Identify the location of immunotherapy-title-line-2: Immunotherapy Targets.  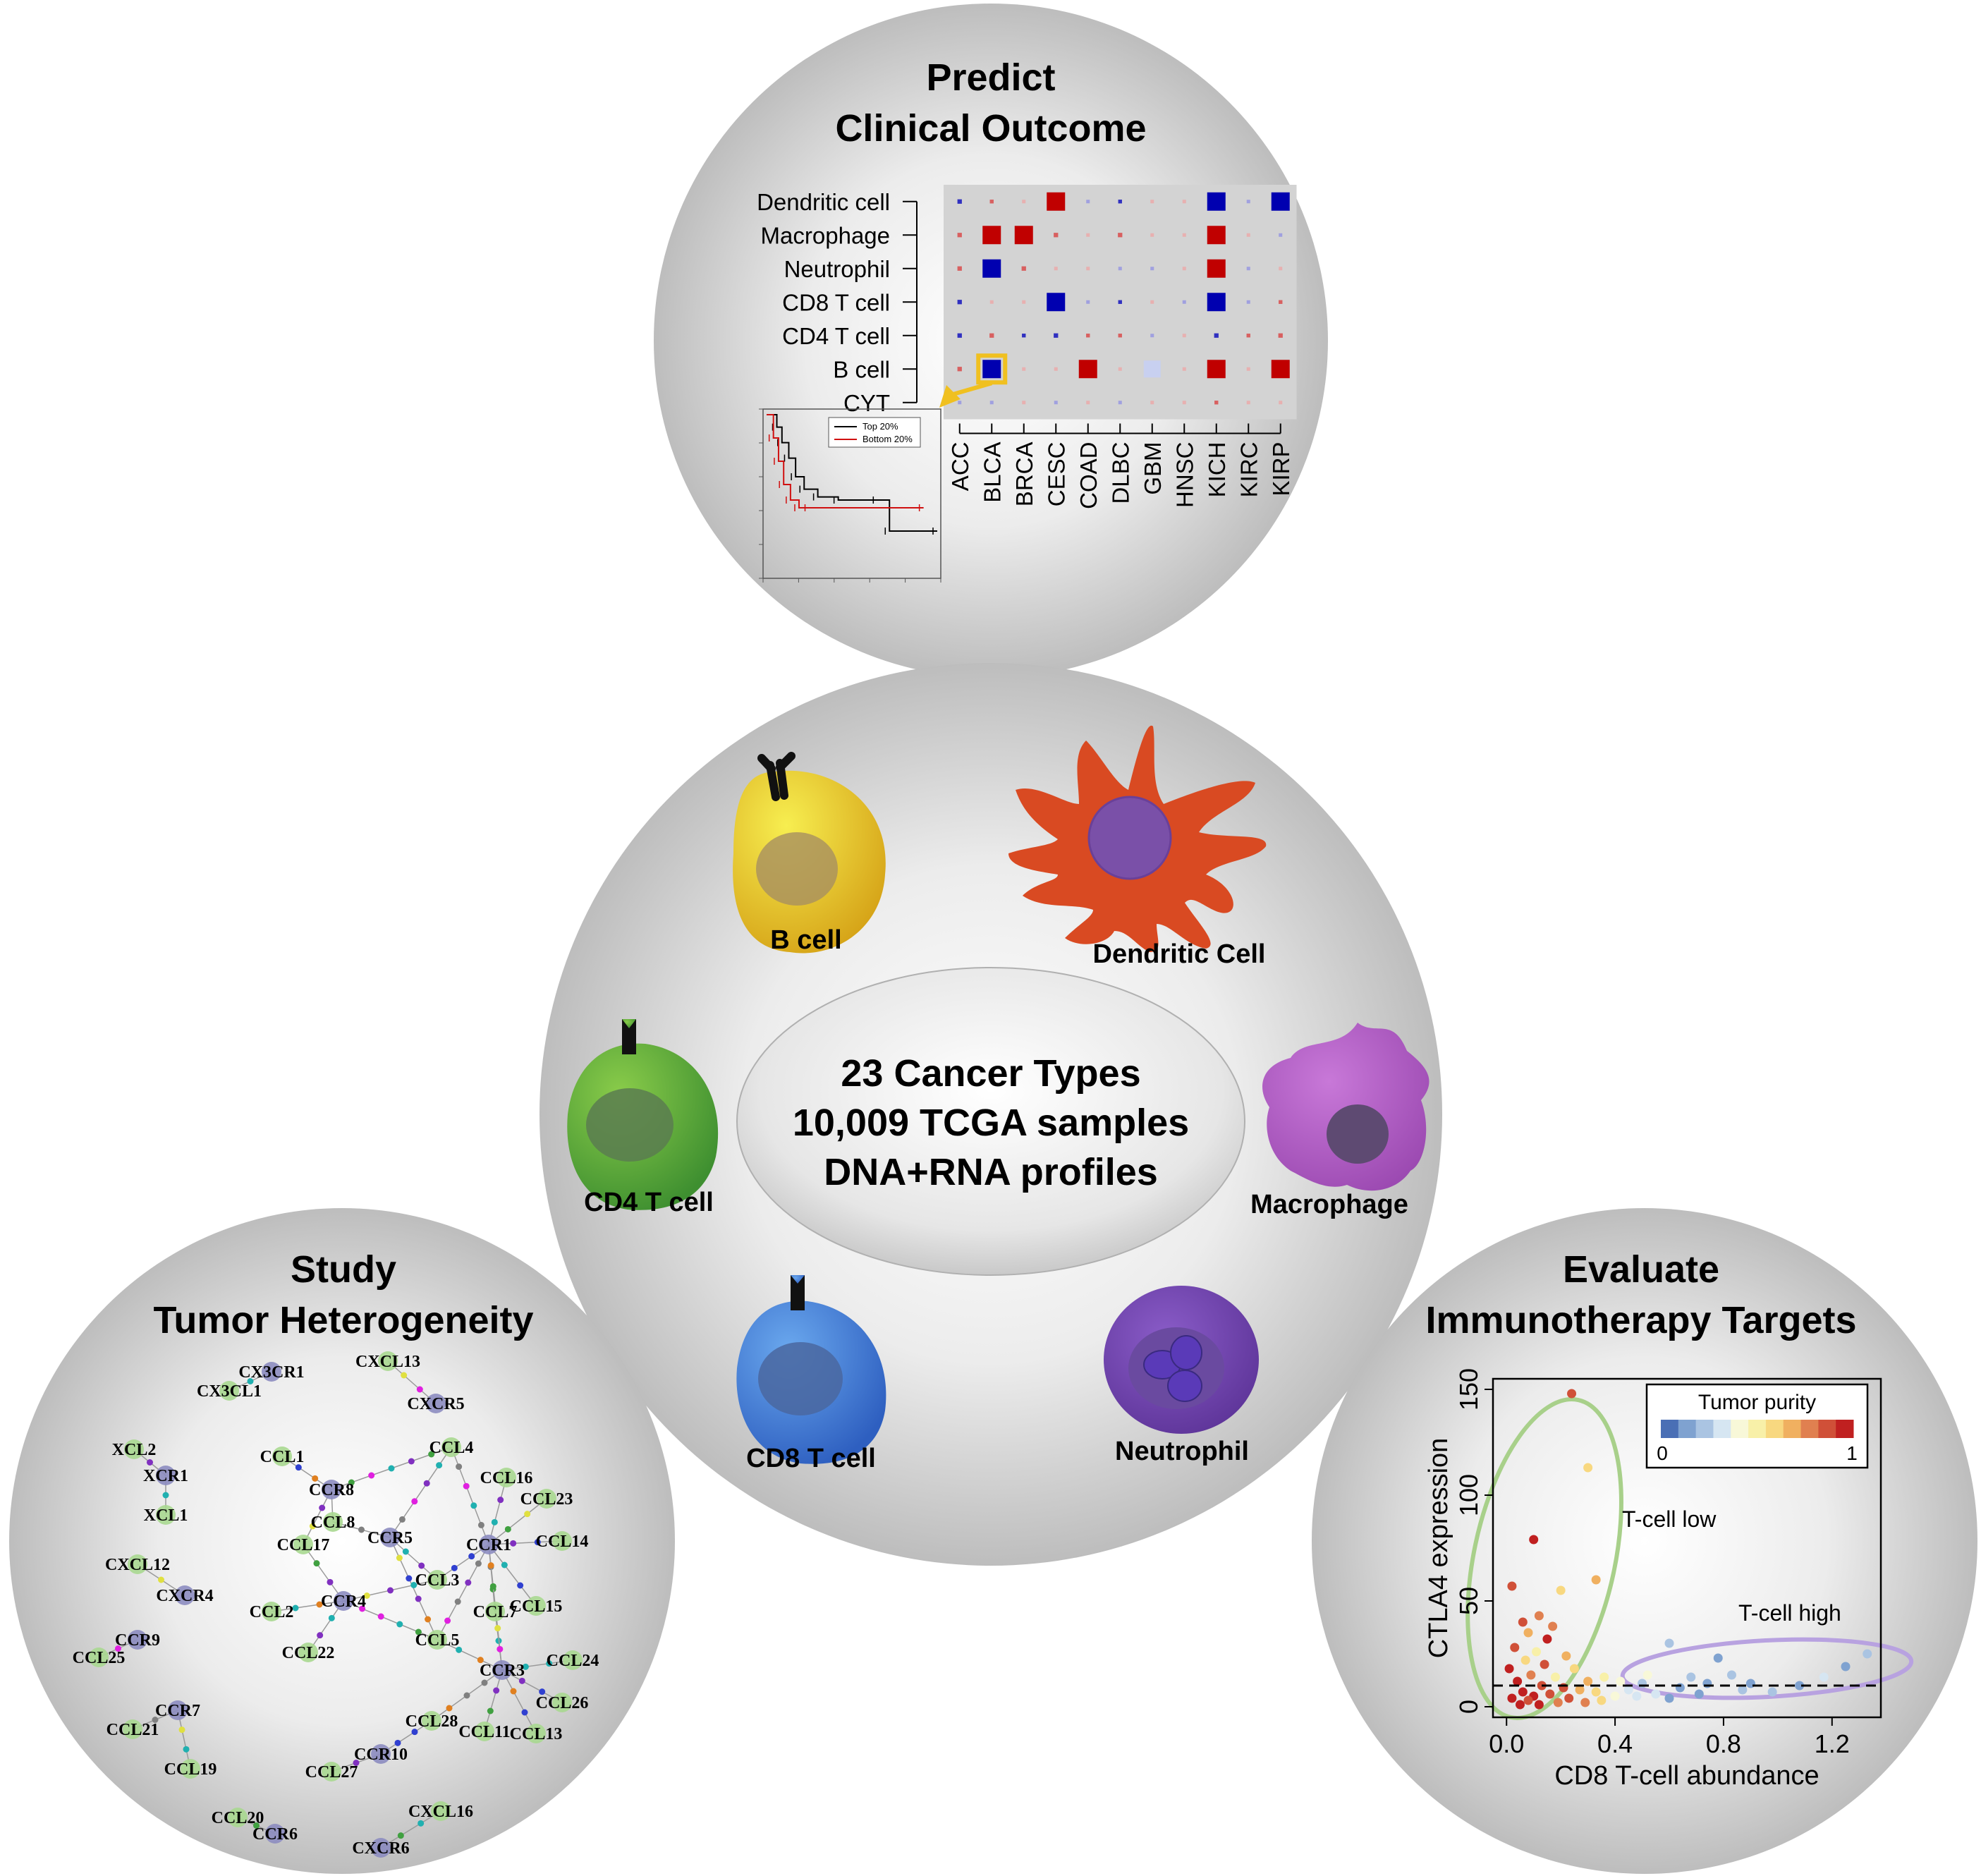
(1640, 1320).